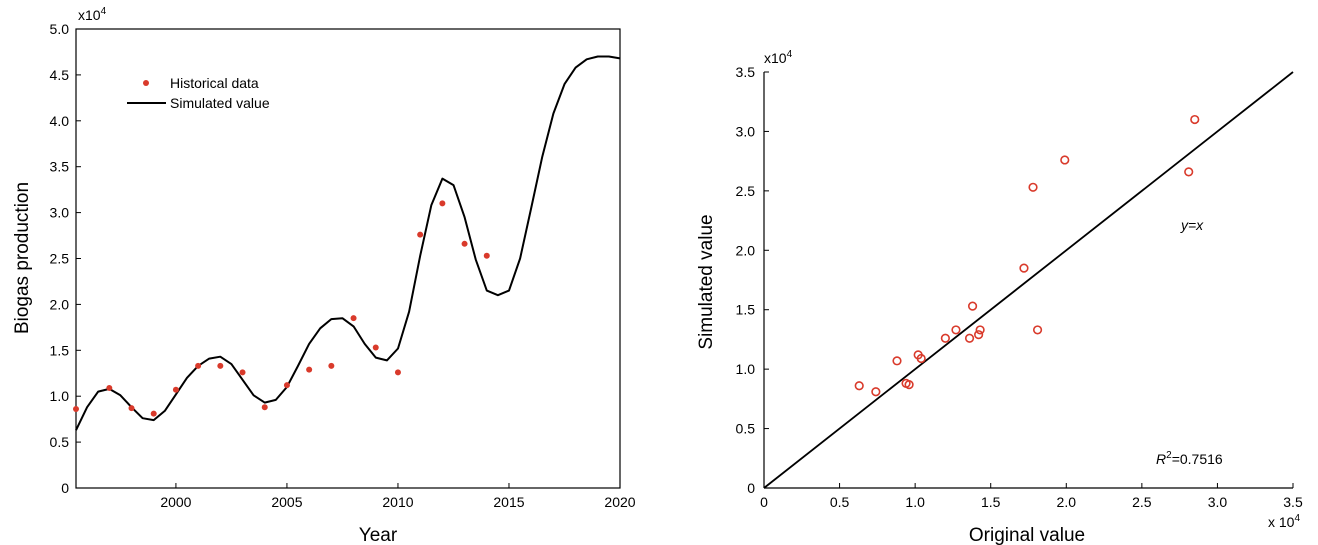 Image resolution: width=1318 pixels, height=545 pixels. I want to click on left-x-axis-title: Year, so click(378, 535).